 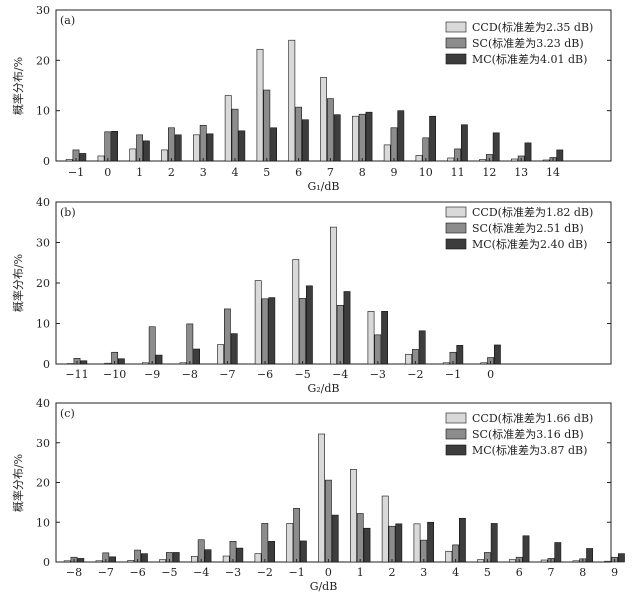 I want to click on x-tick-label: −10, so click(x=114, y=374).